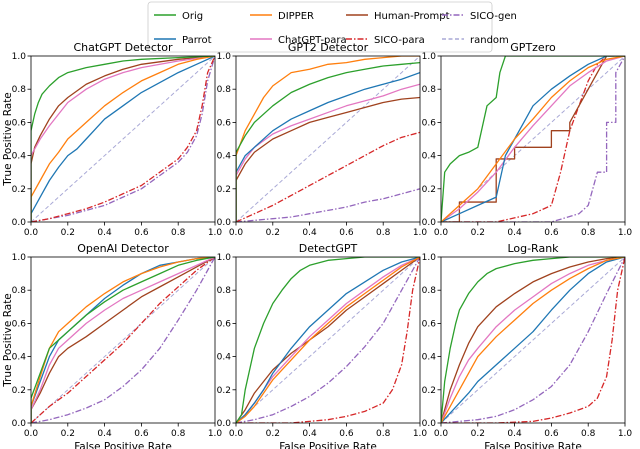 This screenshot has width=640, height=449. I want to click on legend-item-chatgpt-para: ChatGPT-para, so click(298, 40).